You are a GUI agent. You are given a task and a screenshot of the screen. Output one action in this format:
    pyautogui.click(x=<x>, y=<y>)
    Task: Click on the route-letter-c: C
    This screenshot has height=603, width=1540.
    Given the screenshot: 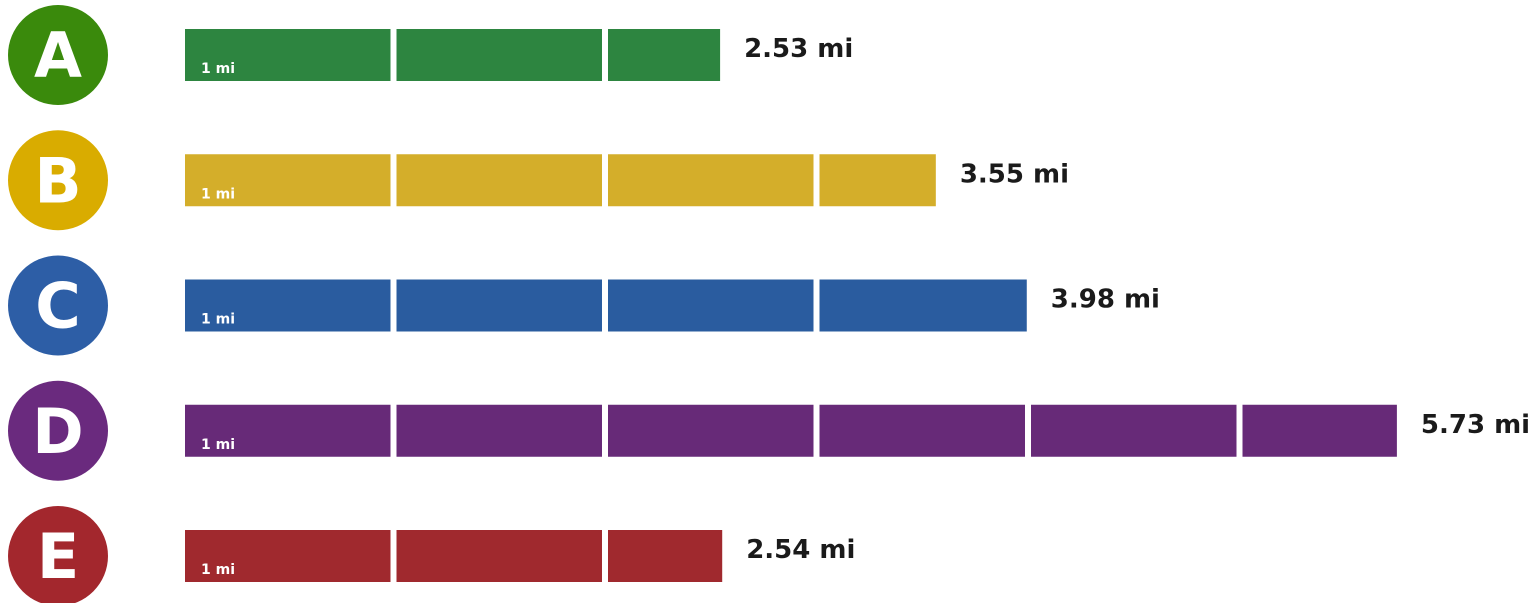 What is the action you would take?
    pyautogui.click(x=58, y=306)
    